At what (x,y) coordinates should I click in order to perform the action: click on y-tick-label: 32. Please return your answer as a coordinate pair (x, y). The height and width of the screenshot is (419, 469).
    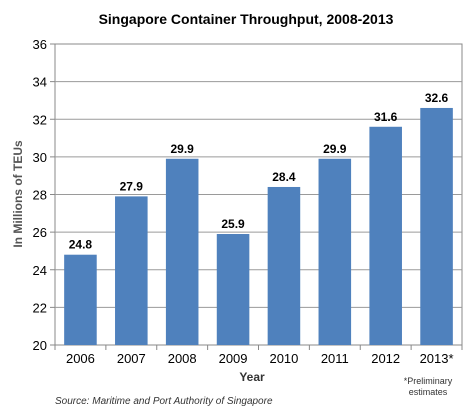
    Looking at the image, I should click on (40, 119).